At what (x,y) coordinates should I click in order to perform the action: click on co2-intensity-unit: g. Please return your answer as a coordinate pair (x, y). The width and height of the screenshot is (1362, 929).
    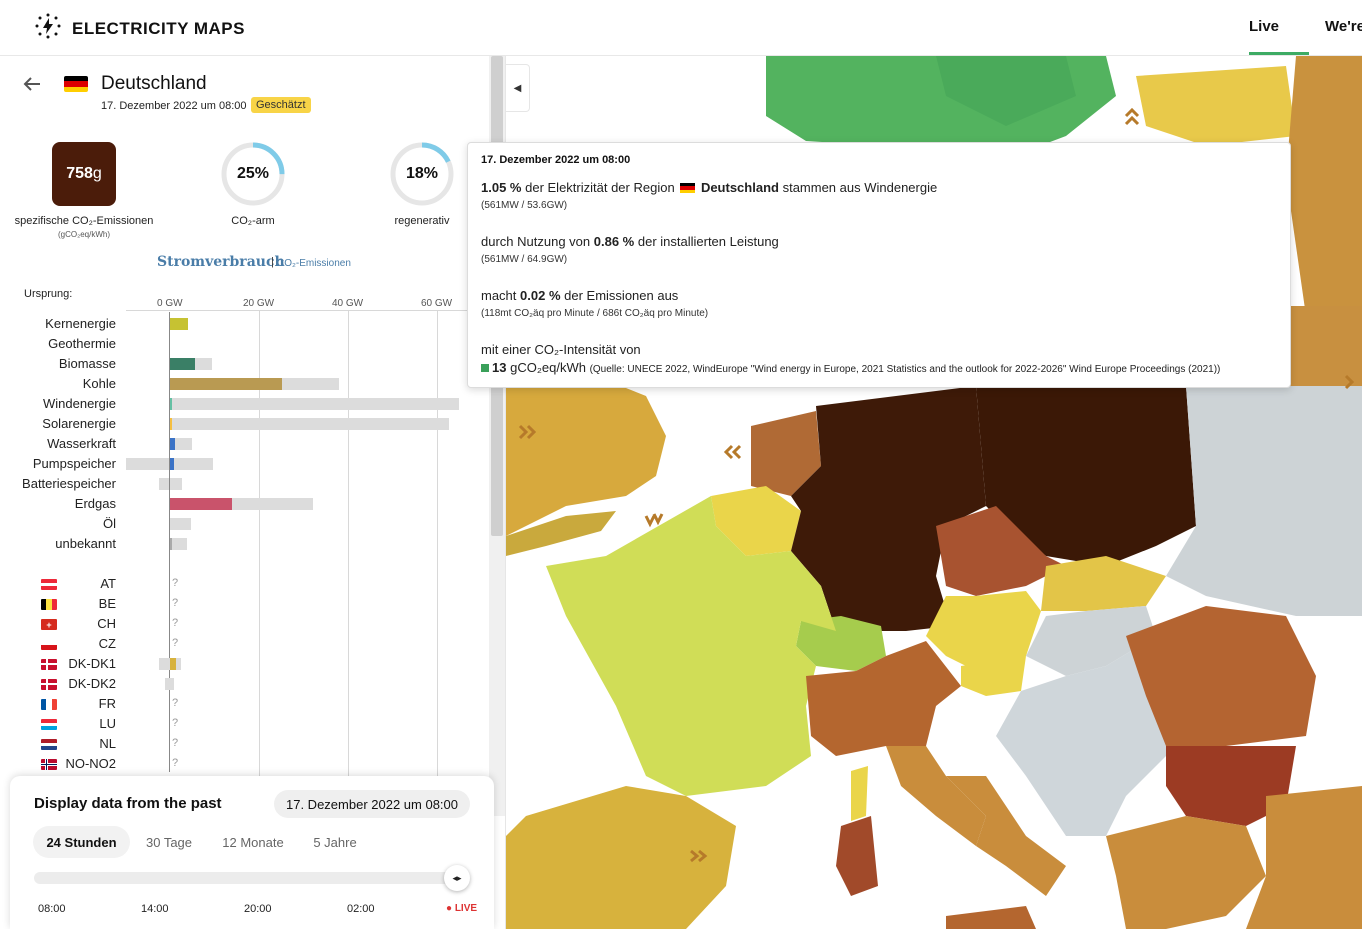
    Looking at the image, I should click on (97, 173).